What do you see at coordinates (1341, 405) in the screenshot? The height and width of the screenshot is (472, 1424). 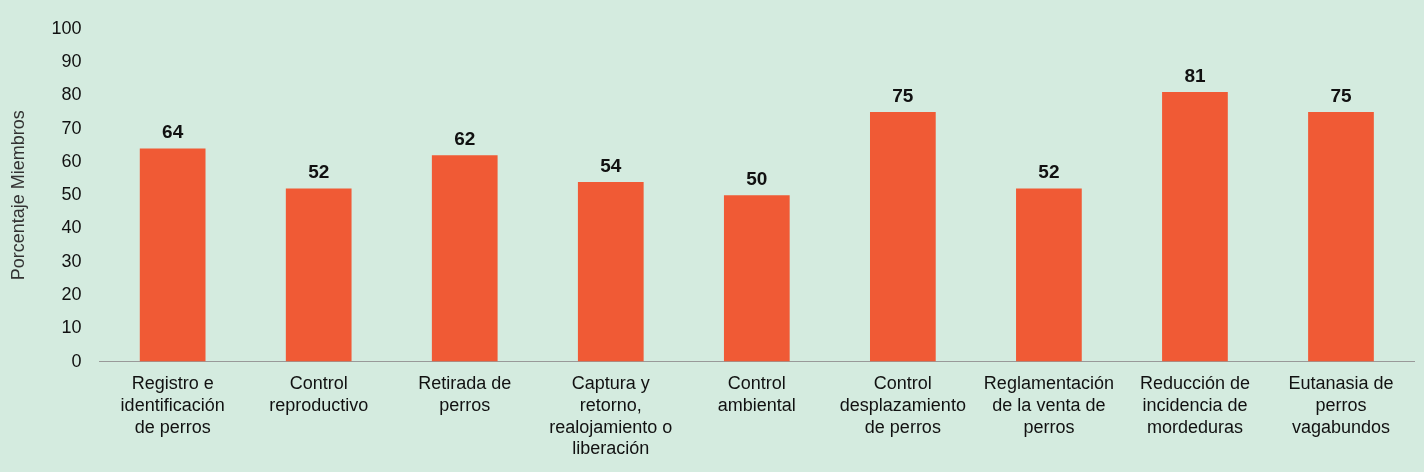 I see `x-tick-label: Eutanasia de perros vagabundos` at bounding box center [1341, 405].